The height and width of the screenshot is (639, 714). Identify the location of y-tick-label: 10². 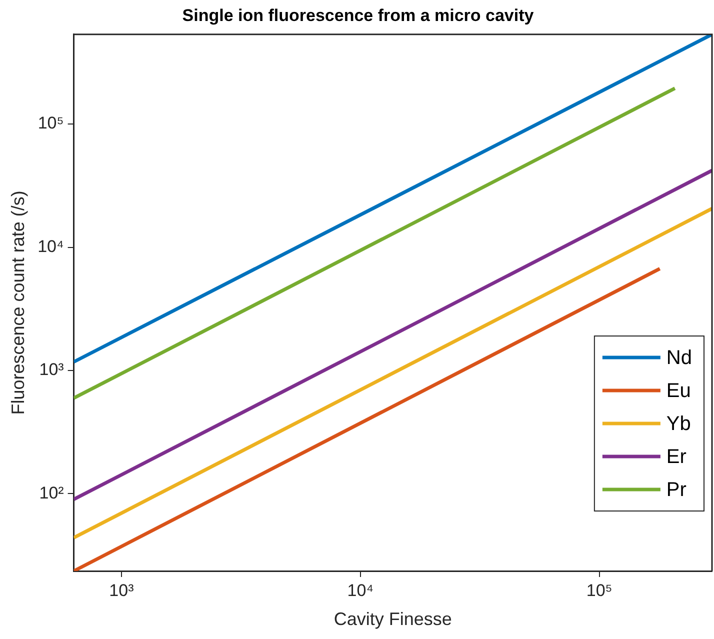
(51, 492).